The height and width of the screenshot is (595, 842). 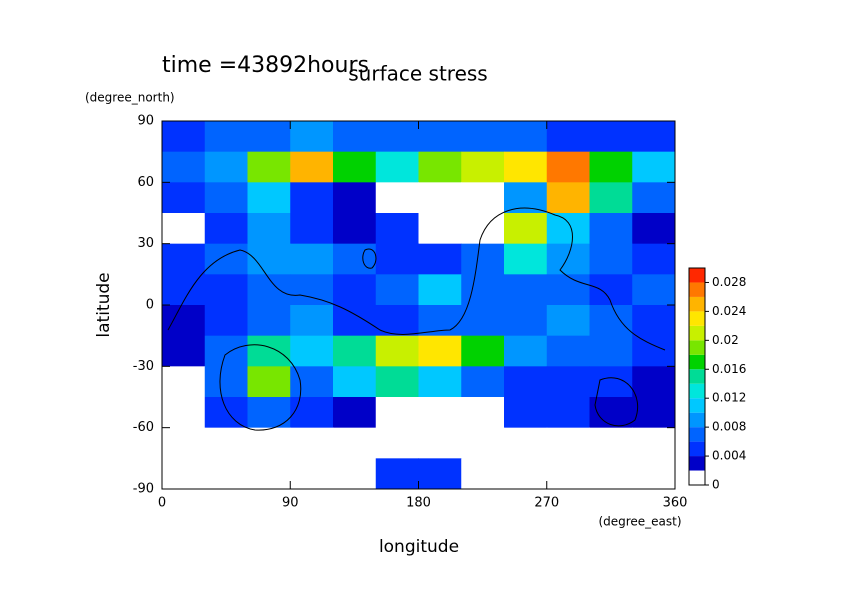 I want to click on x-tick-label: 360, so click(x=675, y=503).